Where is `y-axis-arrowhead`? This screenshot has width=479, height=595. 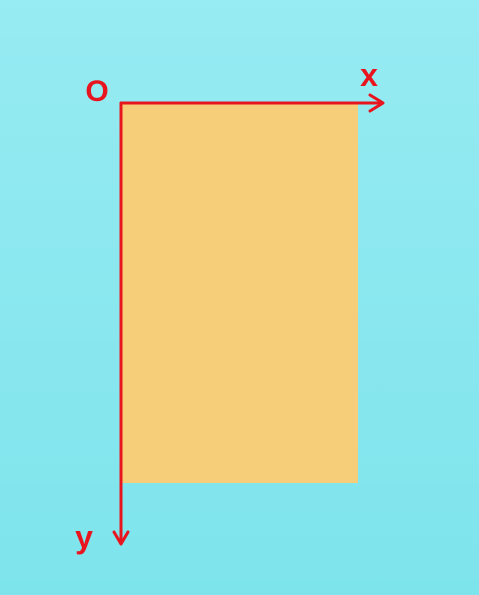 y-axis-arrowhead is located at coordinates (121, 538).